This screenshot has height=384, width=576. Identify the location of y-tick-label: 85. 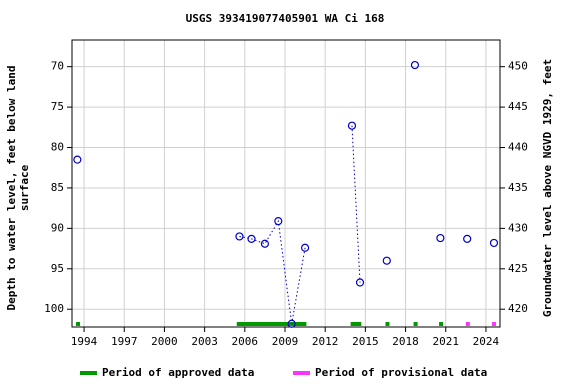
(57, 187).